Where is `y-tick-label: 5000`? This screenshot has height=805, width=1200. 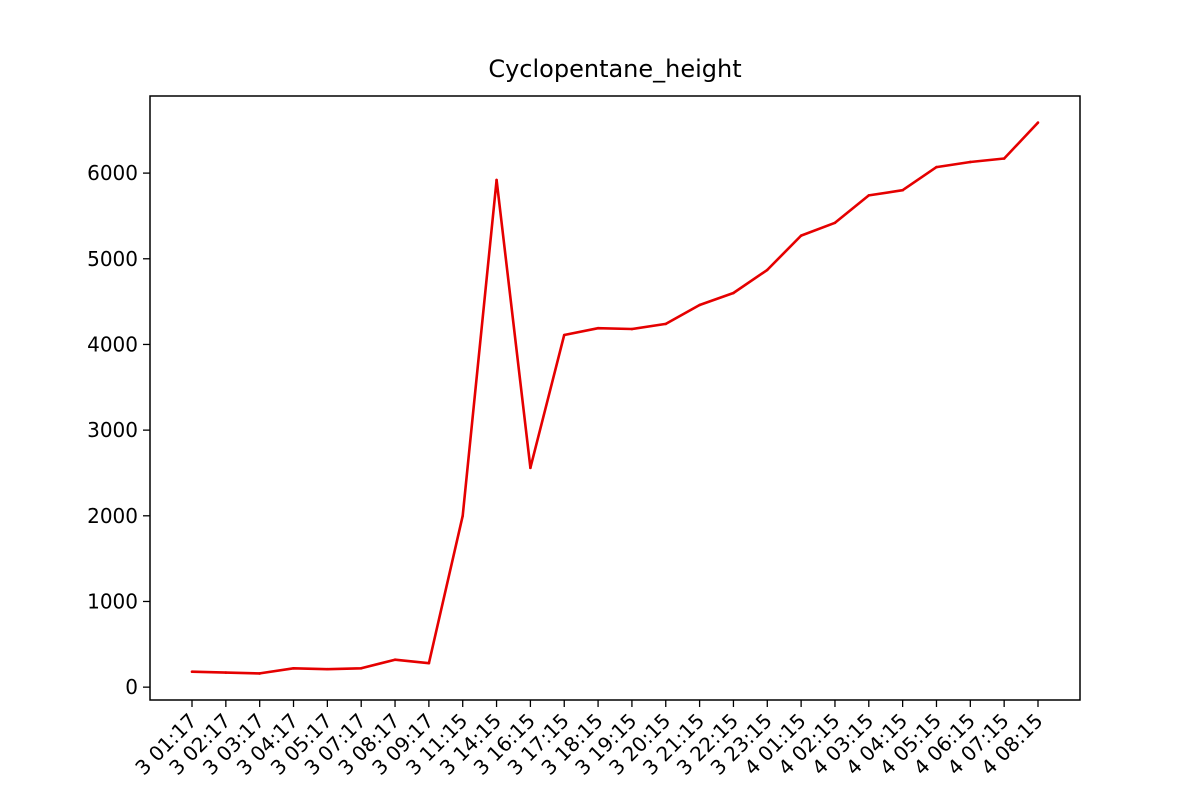 y-tick-label: 5000 is located at coordinates (112, 259).